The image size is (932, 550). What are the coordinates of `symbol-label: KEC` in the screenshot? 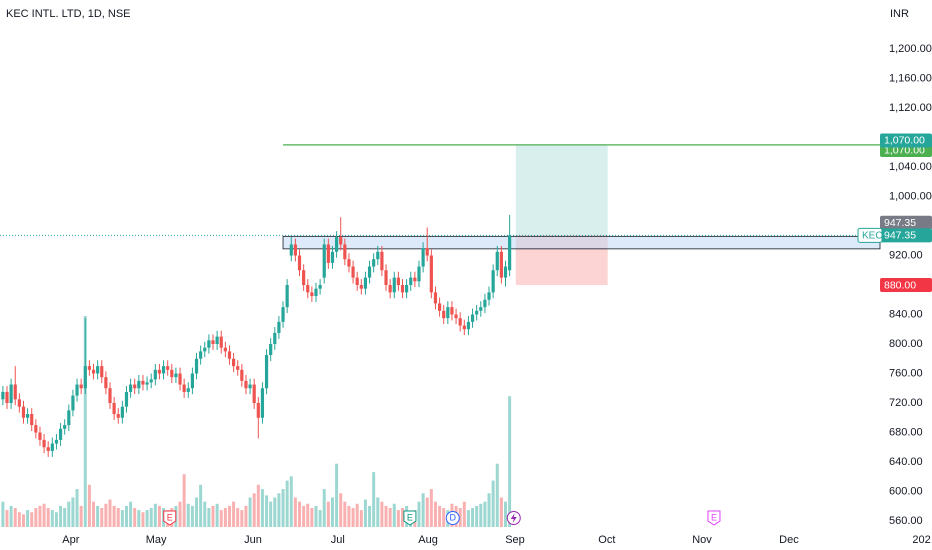 It's located at (872, 235).